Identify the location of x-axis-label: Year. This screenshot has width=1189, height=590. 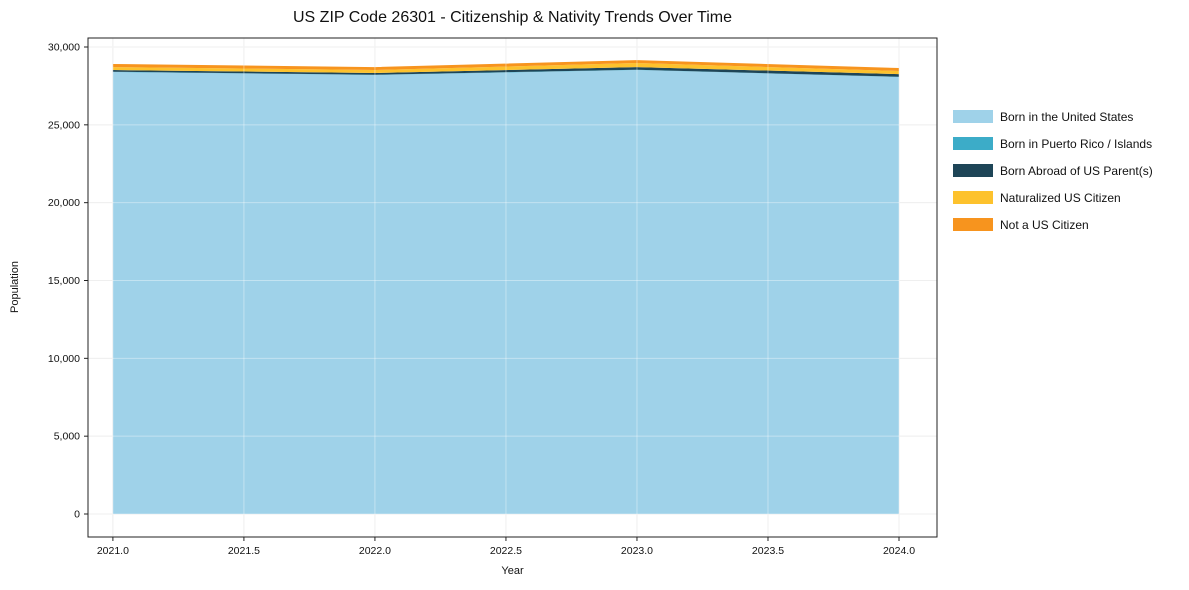
(512, 571).